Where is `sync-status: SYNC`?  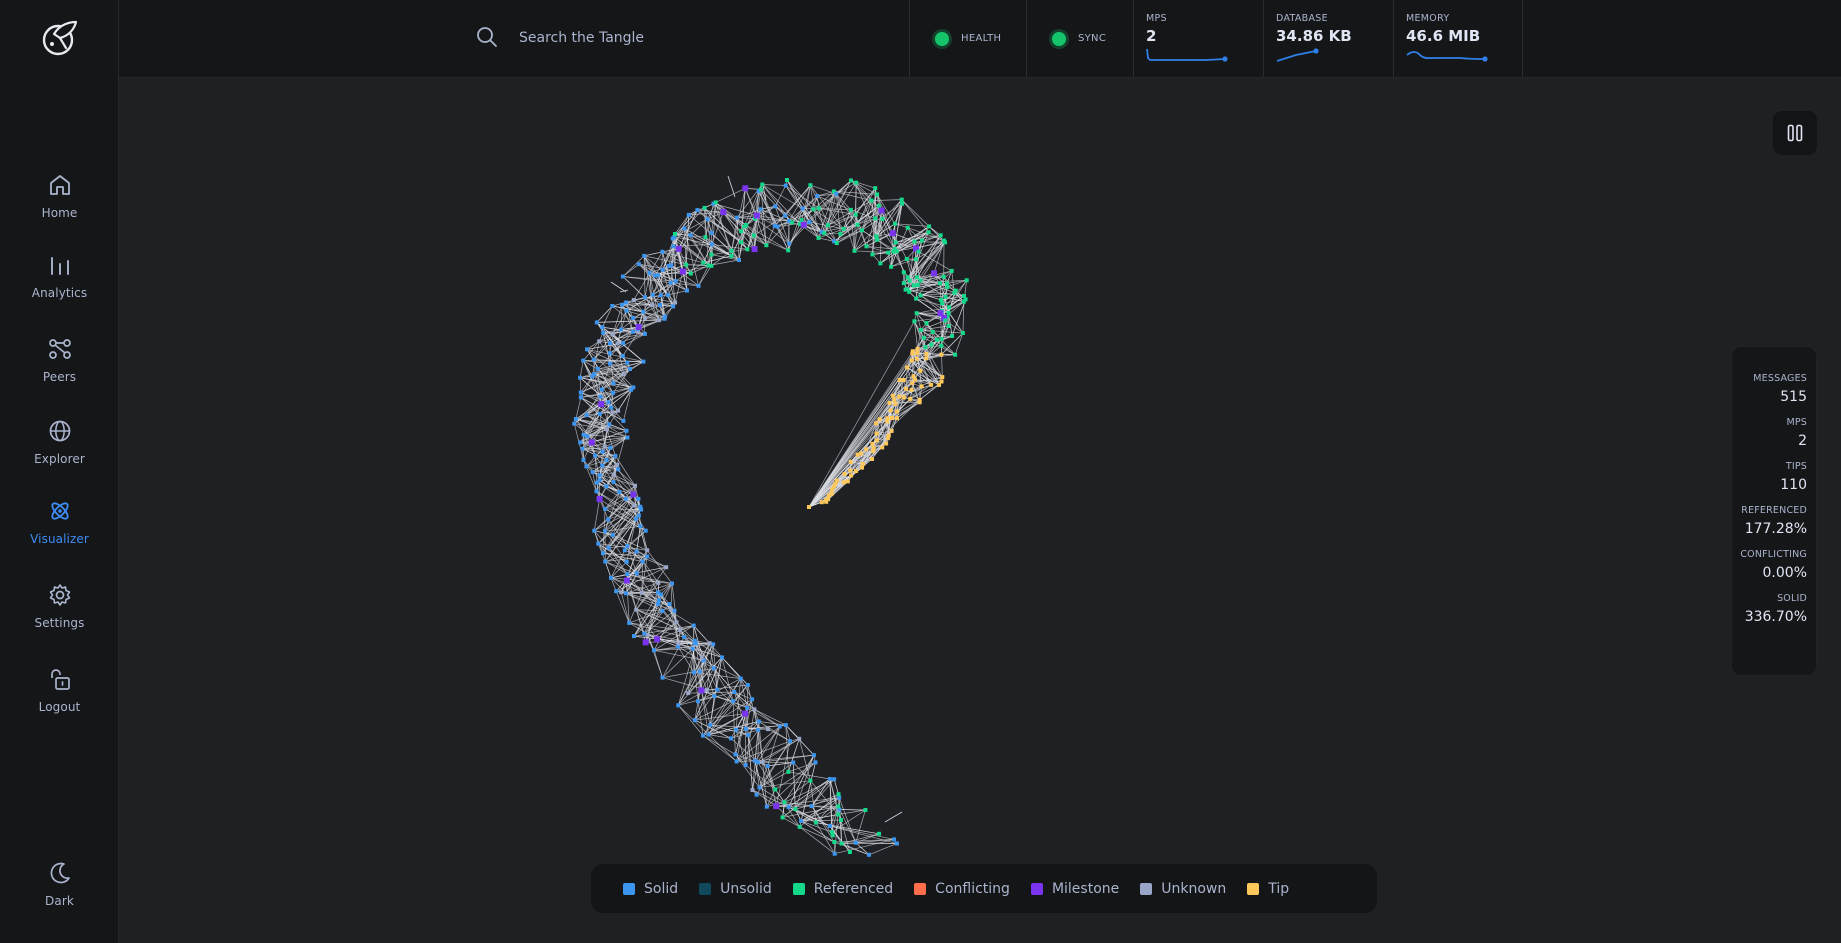 sync-status: SYNC is located at coordinates (1079, 38).